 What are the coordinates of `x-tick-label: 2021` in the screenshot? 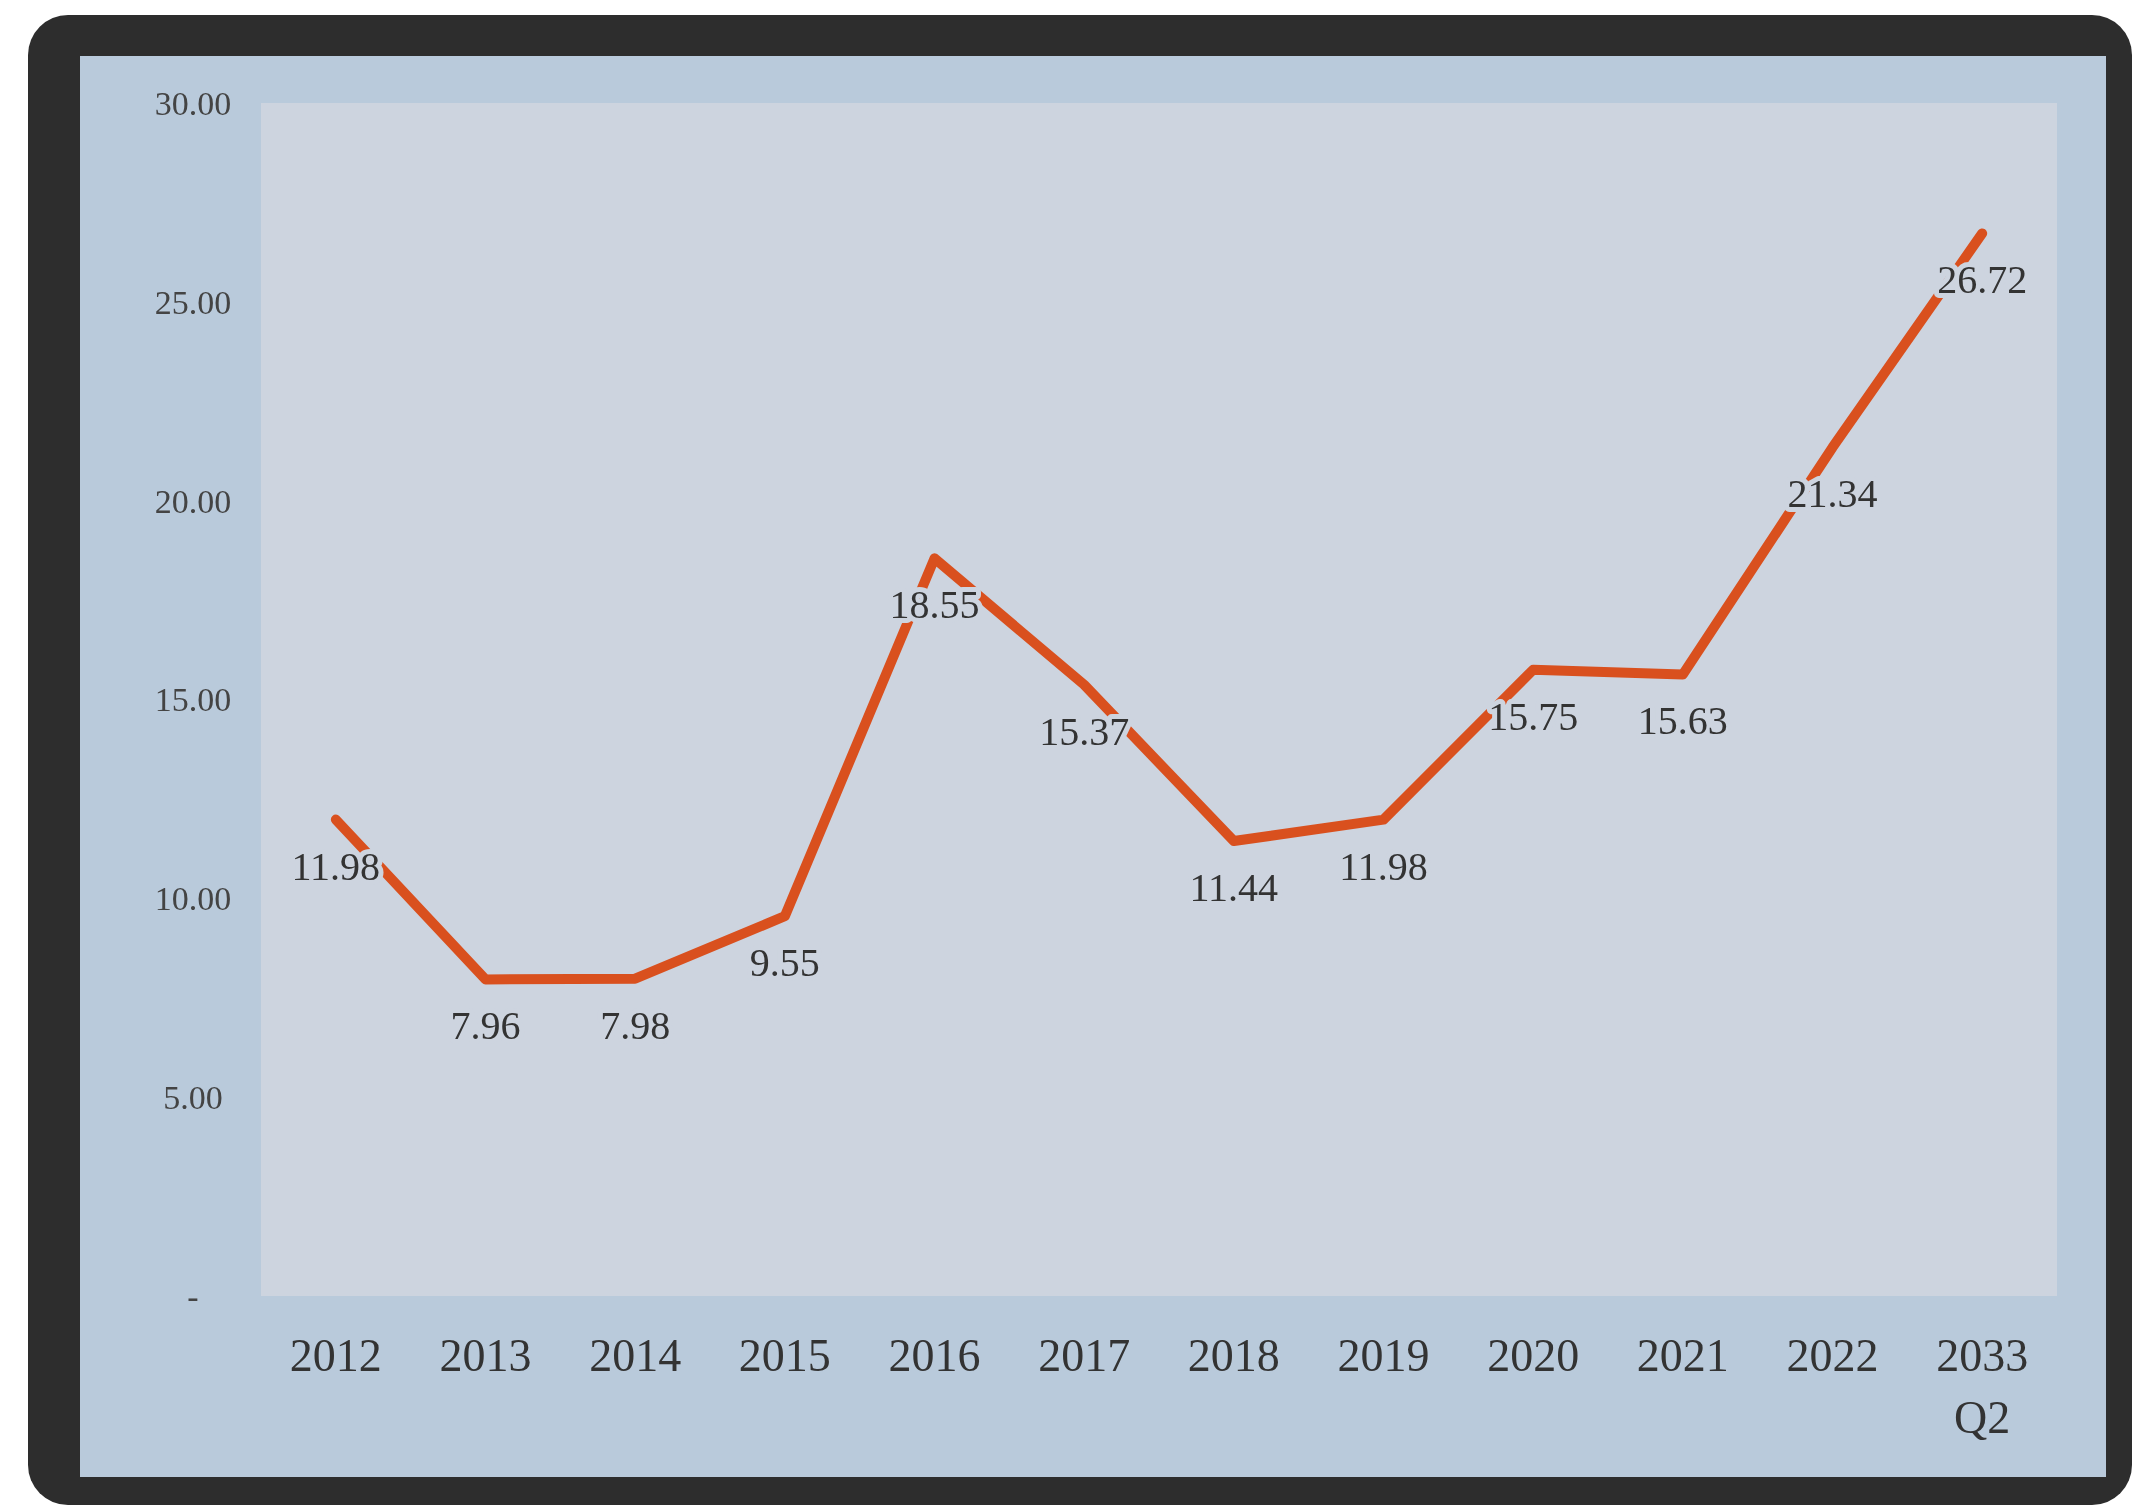 It's located at (1682, 1355).